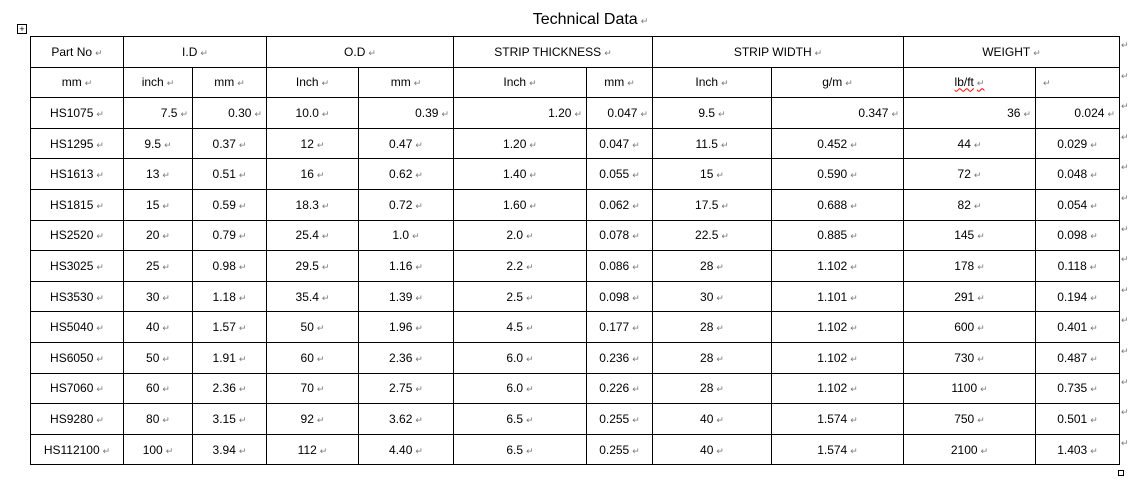 This screenshot has height=504, width=1147. I want to click on value-cell: 44, so click(969, 143).